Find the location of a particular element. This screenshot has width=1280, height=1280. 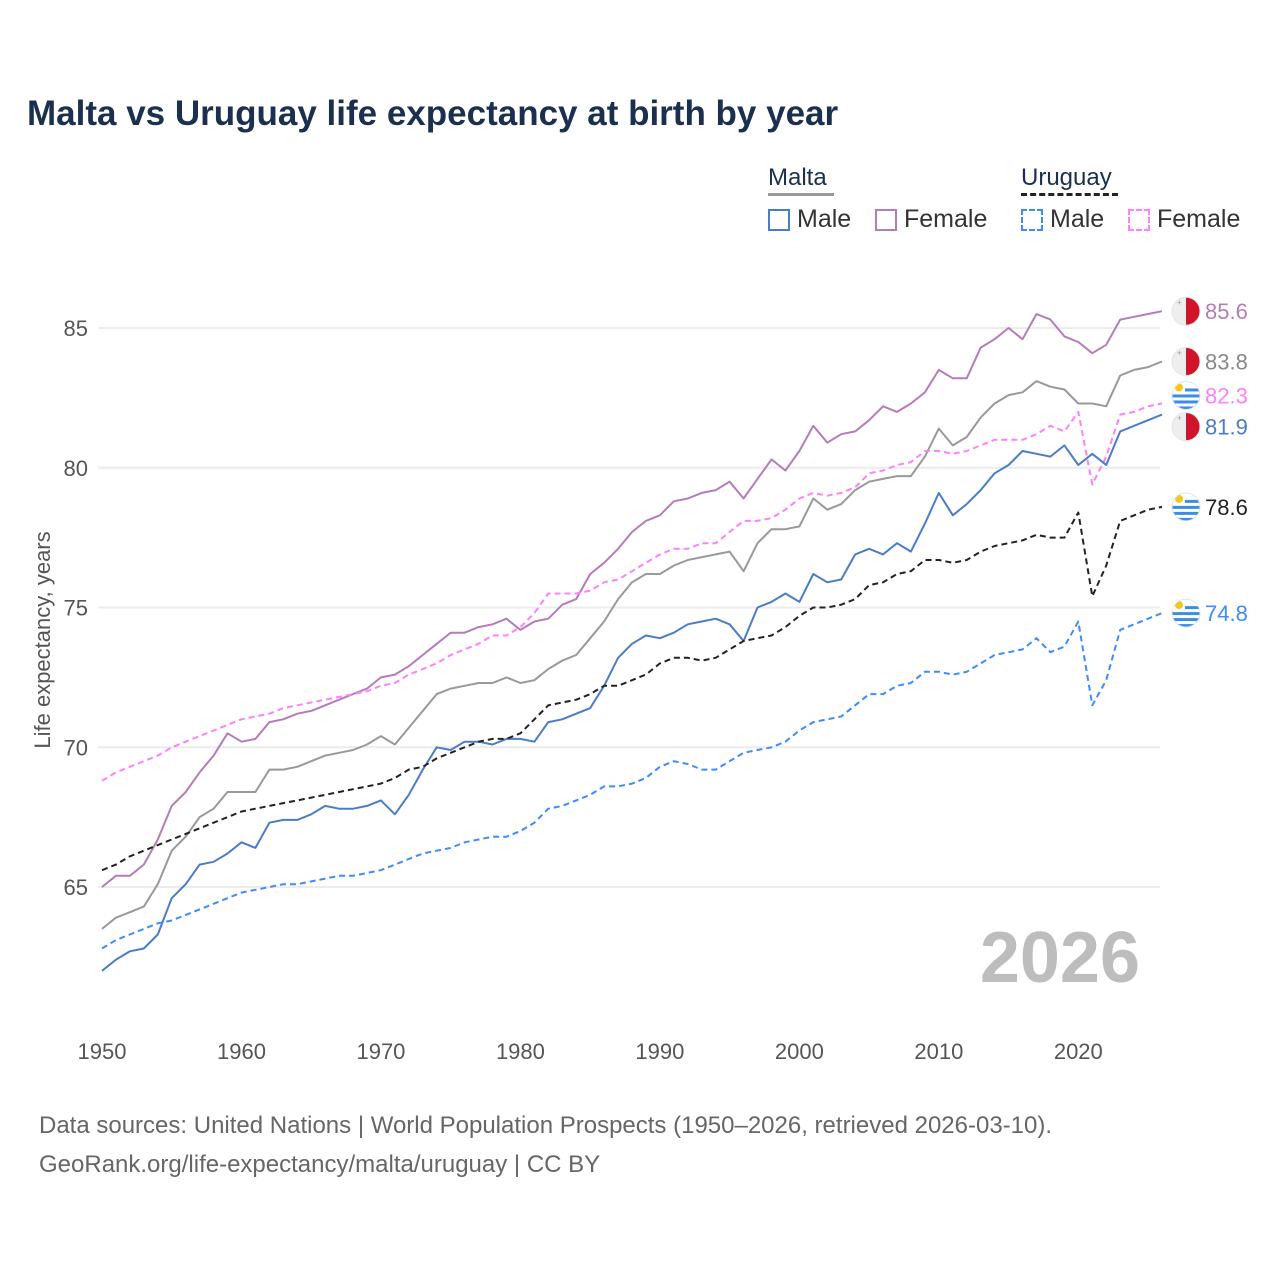

x-tick-label: 2020 is located at coordinates (1078, 1051).